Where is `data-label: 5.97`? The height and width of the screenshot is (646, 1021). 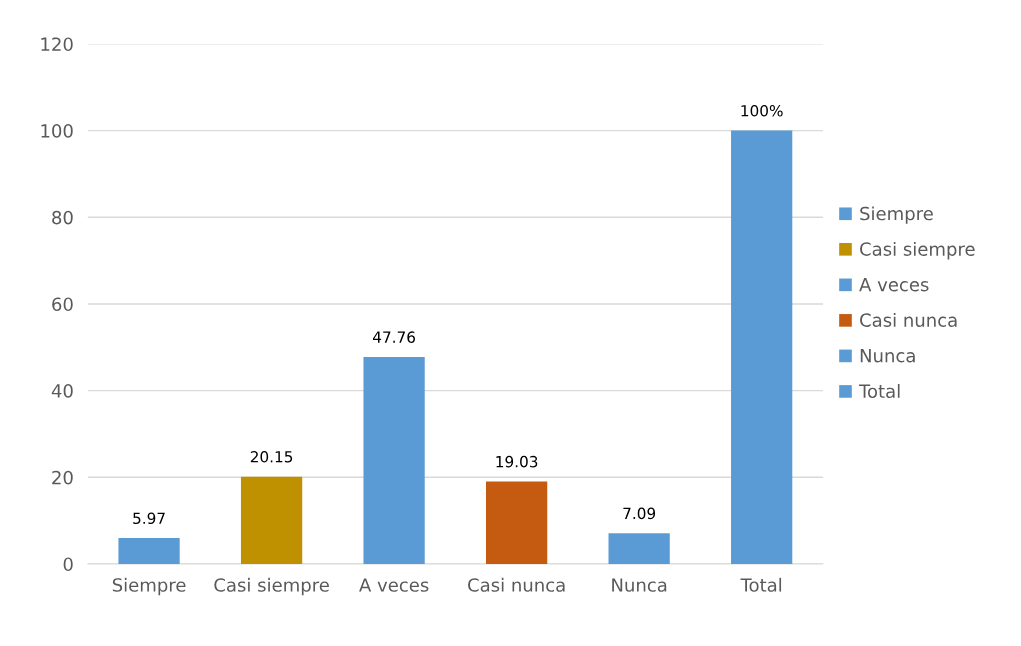
data-label: 5.97 is located at coordinates (149, 518).